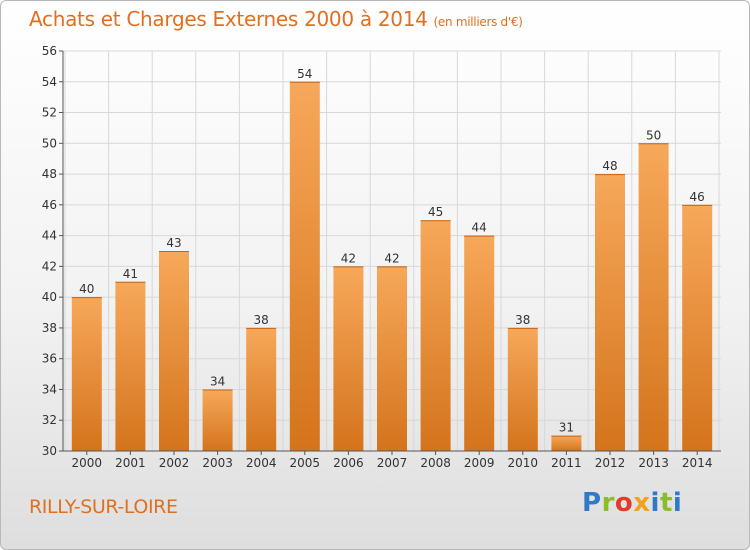 The width and height of the screenshot is (750, 550). What do you see at coordinates (566, 428) in the screenshot?
I see `value-label: 31` at bounding box center [566, 428].